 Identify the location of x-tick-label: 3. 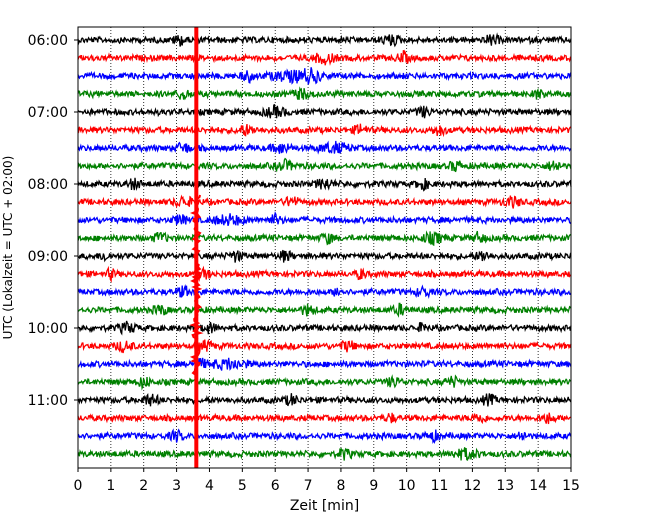
(176, 486).